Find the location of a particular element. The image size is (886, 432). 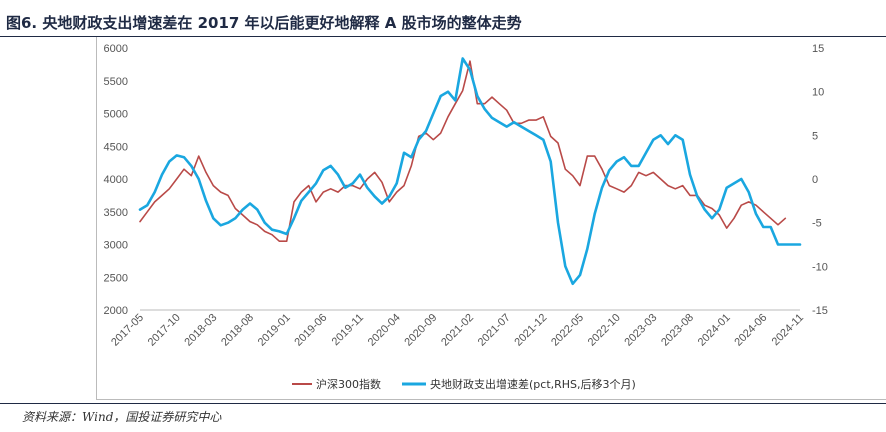

x-tick-label: 2024-06 is located at coordinates (750, 330).